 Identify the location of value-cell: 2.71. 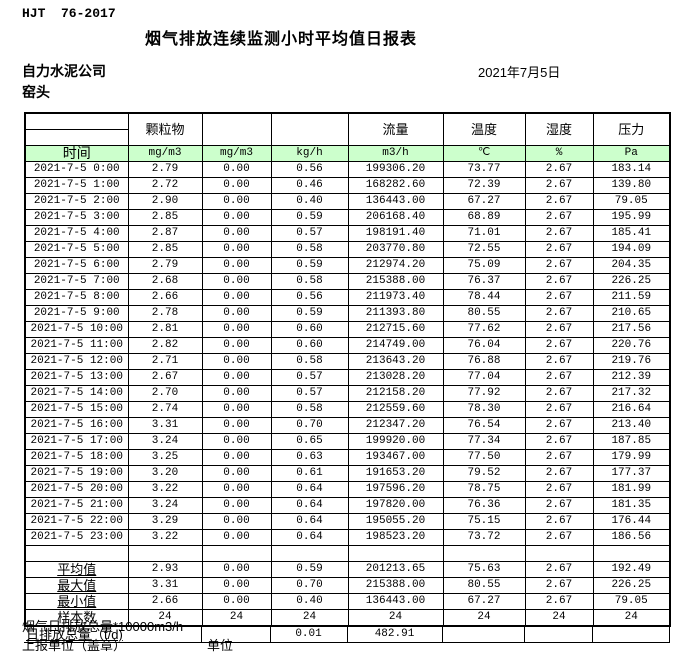
(165, 361).